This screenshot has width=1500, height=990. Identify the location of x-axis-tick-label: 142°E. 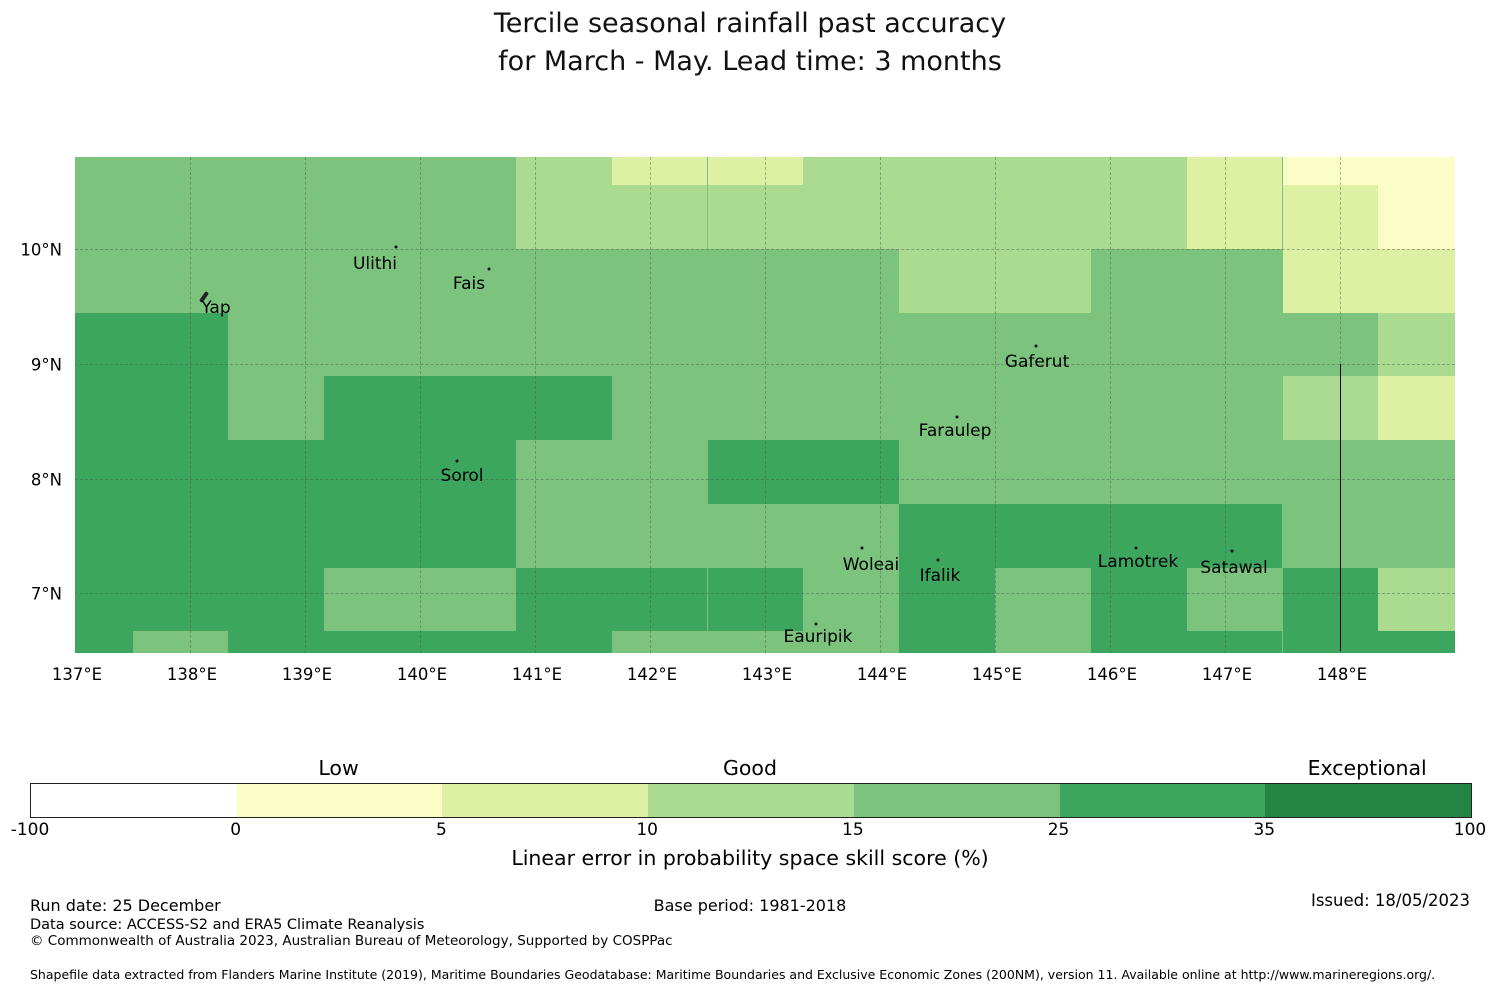
(652, 674).